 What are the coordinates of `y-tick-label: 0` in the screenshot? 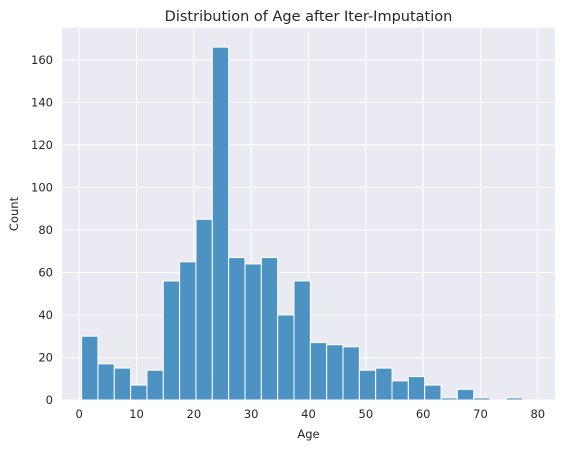 It's located at (49, 400).